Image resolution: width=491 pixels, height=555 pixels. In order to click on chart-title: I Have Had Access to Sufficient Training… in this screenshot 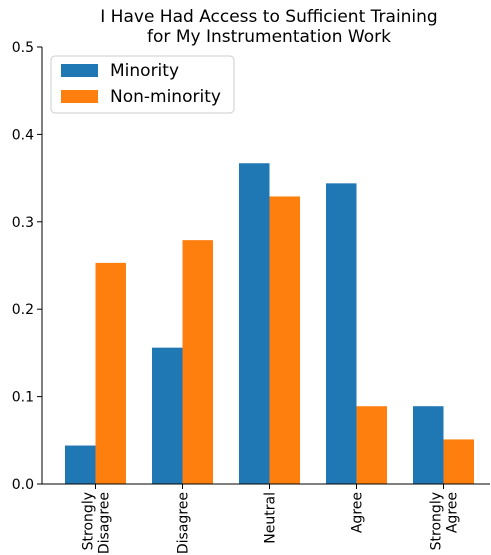, I will do `click(268, 27)`.